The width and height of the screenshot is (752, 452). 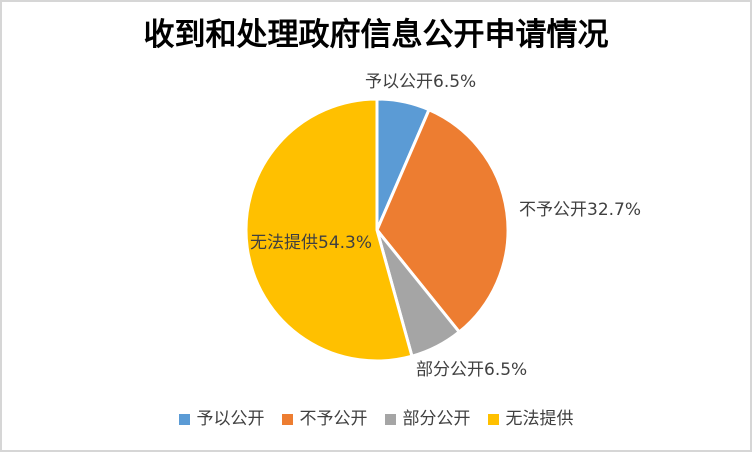 I want to click on legend-swatch-yellow, so click(x=493, y=419).